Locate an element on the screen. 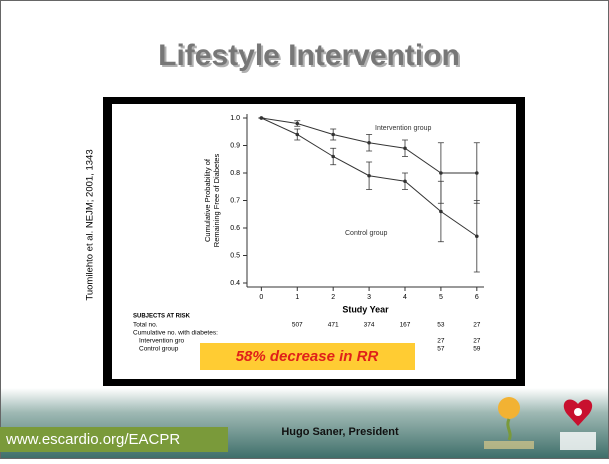  logo-right is located at coordinates (578, 424).